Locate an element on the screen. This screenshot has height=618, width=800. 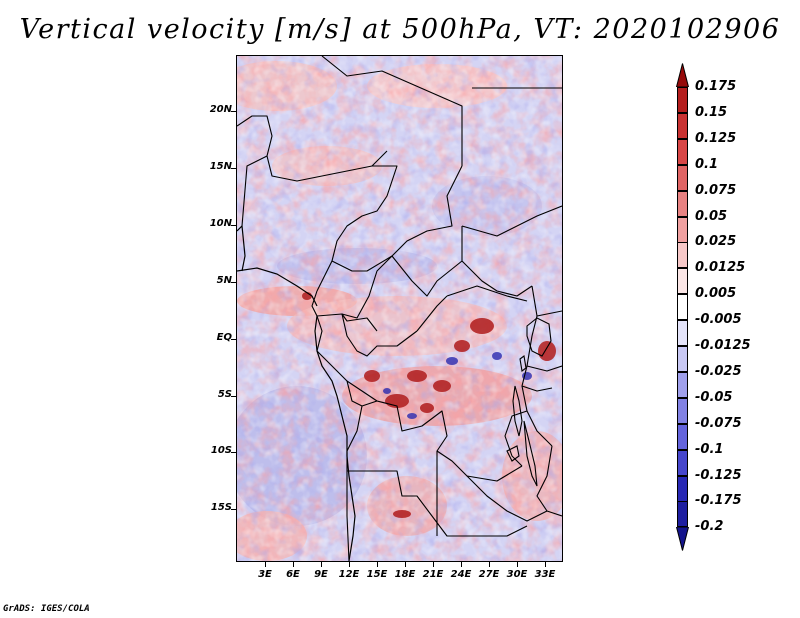
colorbar-label: -0.005 is located at coordinates (718, 320).